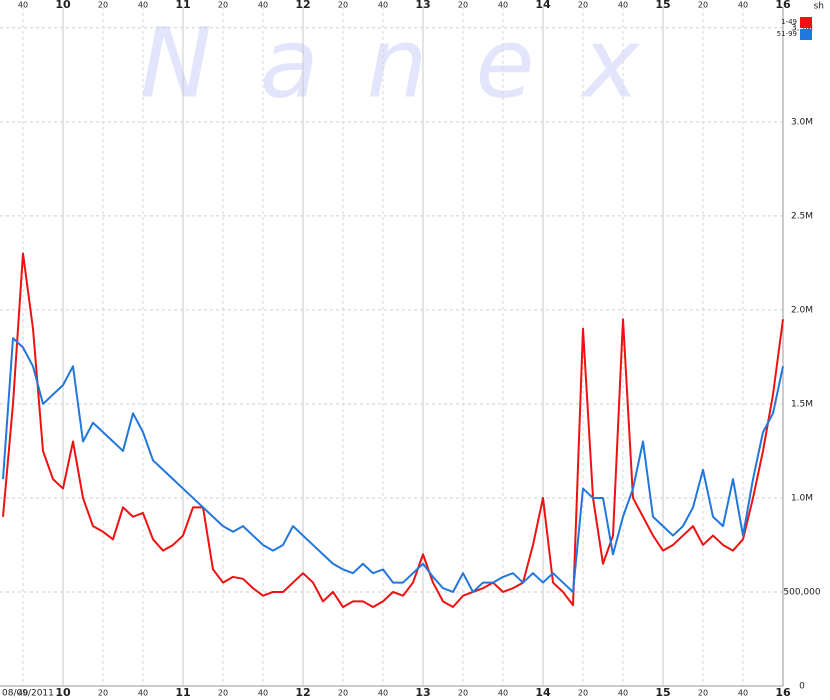 The image size is (830, 700). Describe the element at coordinates (802, 310) in the screenshot. I see `y-tick-label: 2.0M` at that location.